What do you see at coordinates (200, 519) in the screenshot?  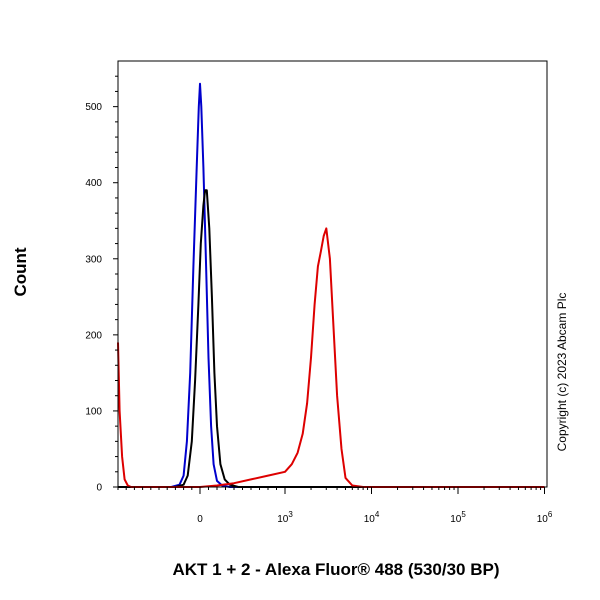 I see `x-tick-label: 0` at bounding box center [200, 519].